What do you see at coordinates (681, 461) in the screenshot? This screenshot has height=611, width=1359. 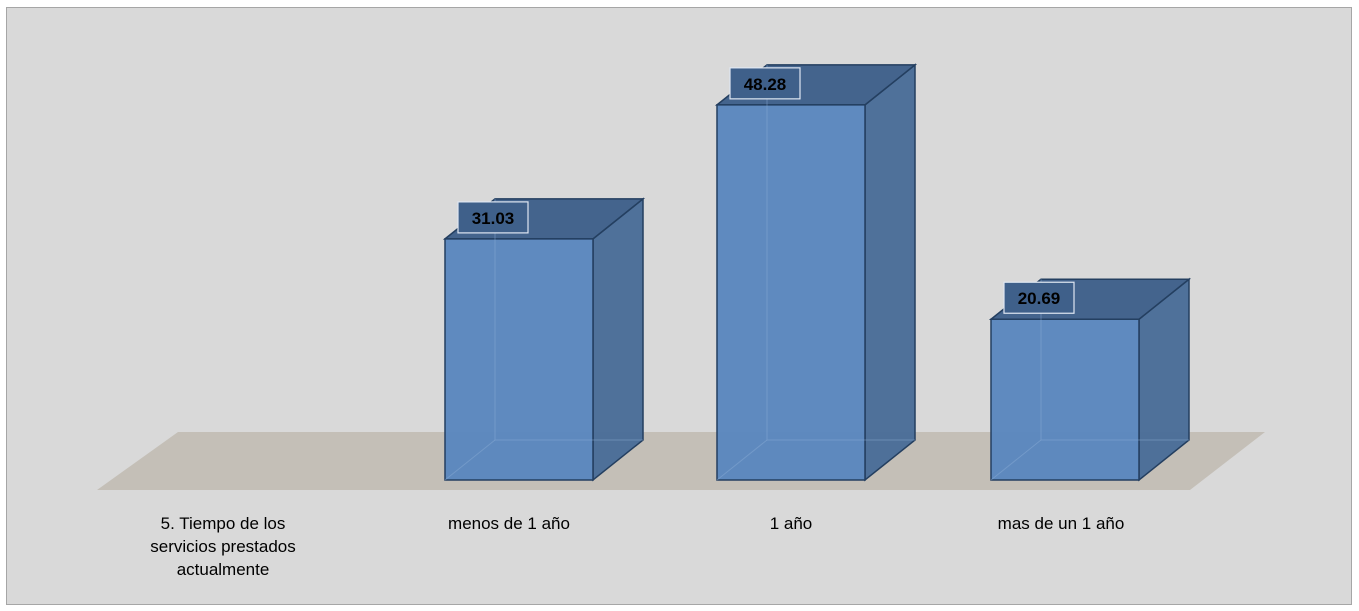 I see `chart-floor` at bounding box center [681, 461].